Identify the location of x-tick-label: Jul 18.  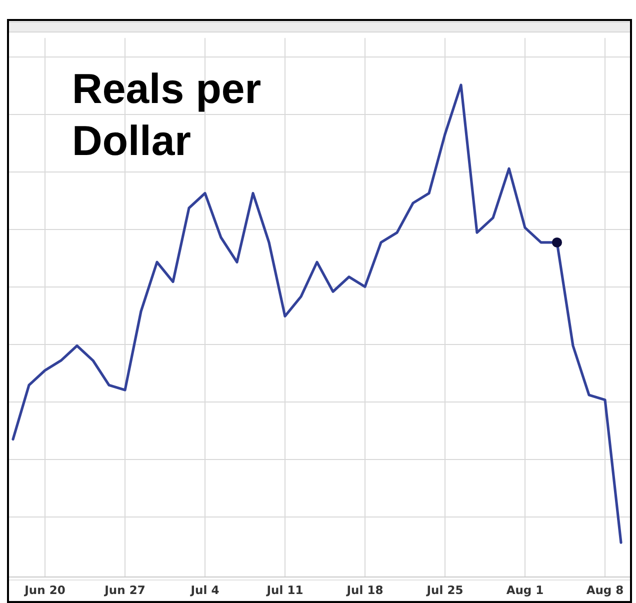
(365, 590).